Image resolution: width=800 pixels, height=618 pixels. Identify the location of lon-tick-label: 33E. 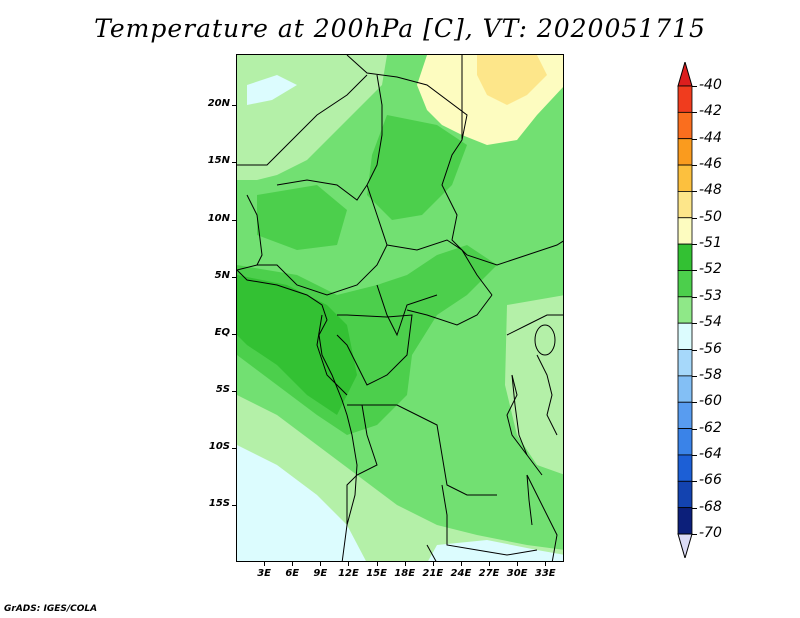
(545, 573).